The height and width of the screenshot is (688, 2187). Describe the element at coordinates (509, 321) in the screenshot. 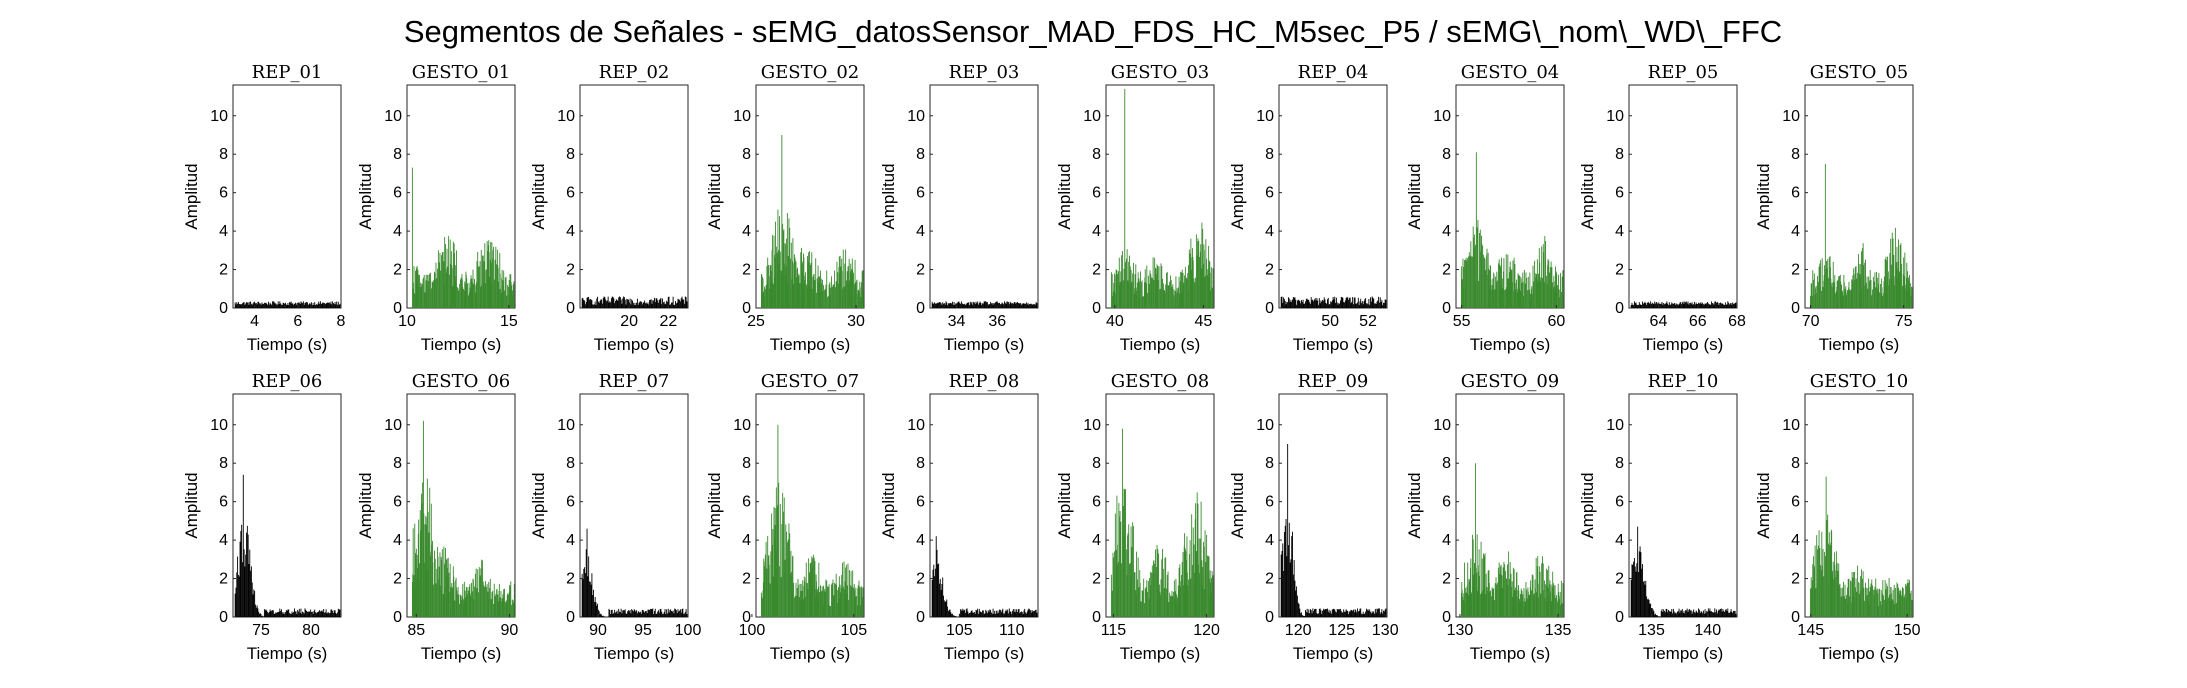

I see `x-tick-label: 15` at that location.